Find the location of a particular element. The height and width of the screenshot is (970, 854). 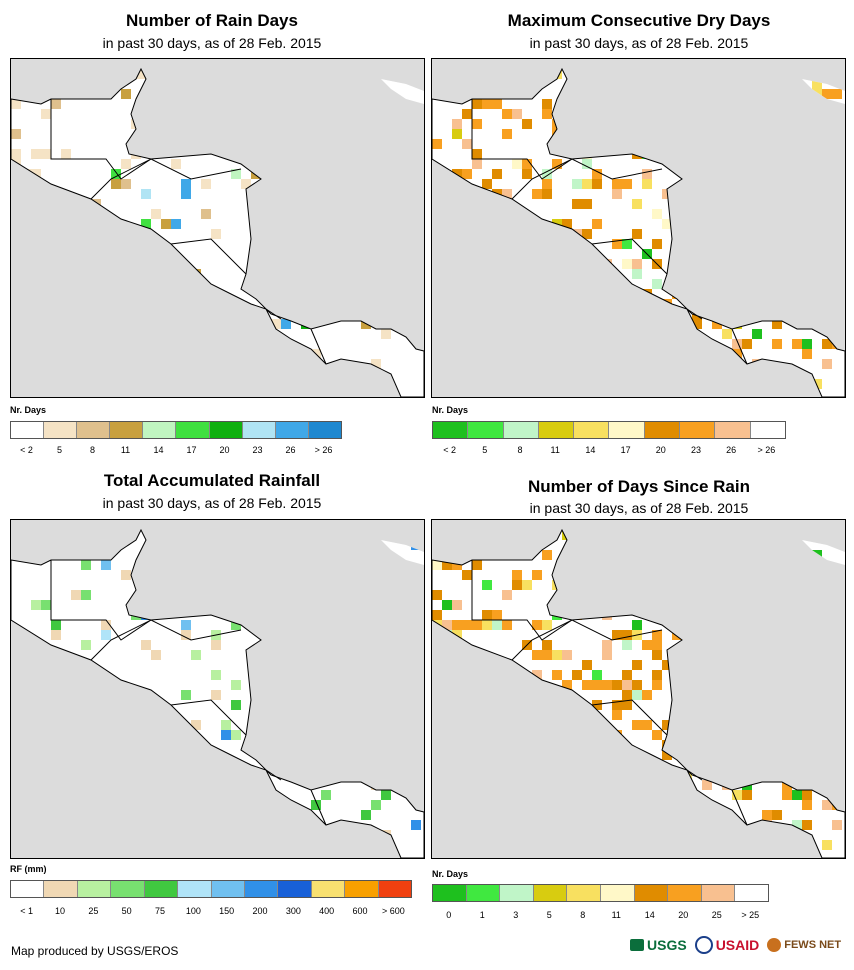

legend-tick-label: 400 is located at coordinates (327, 911).